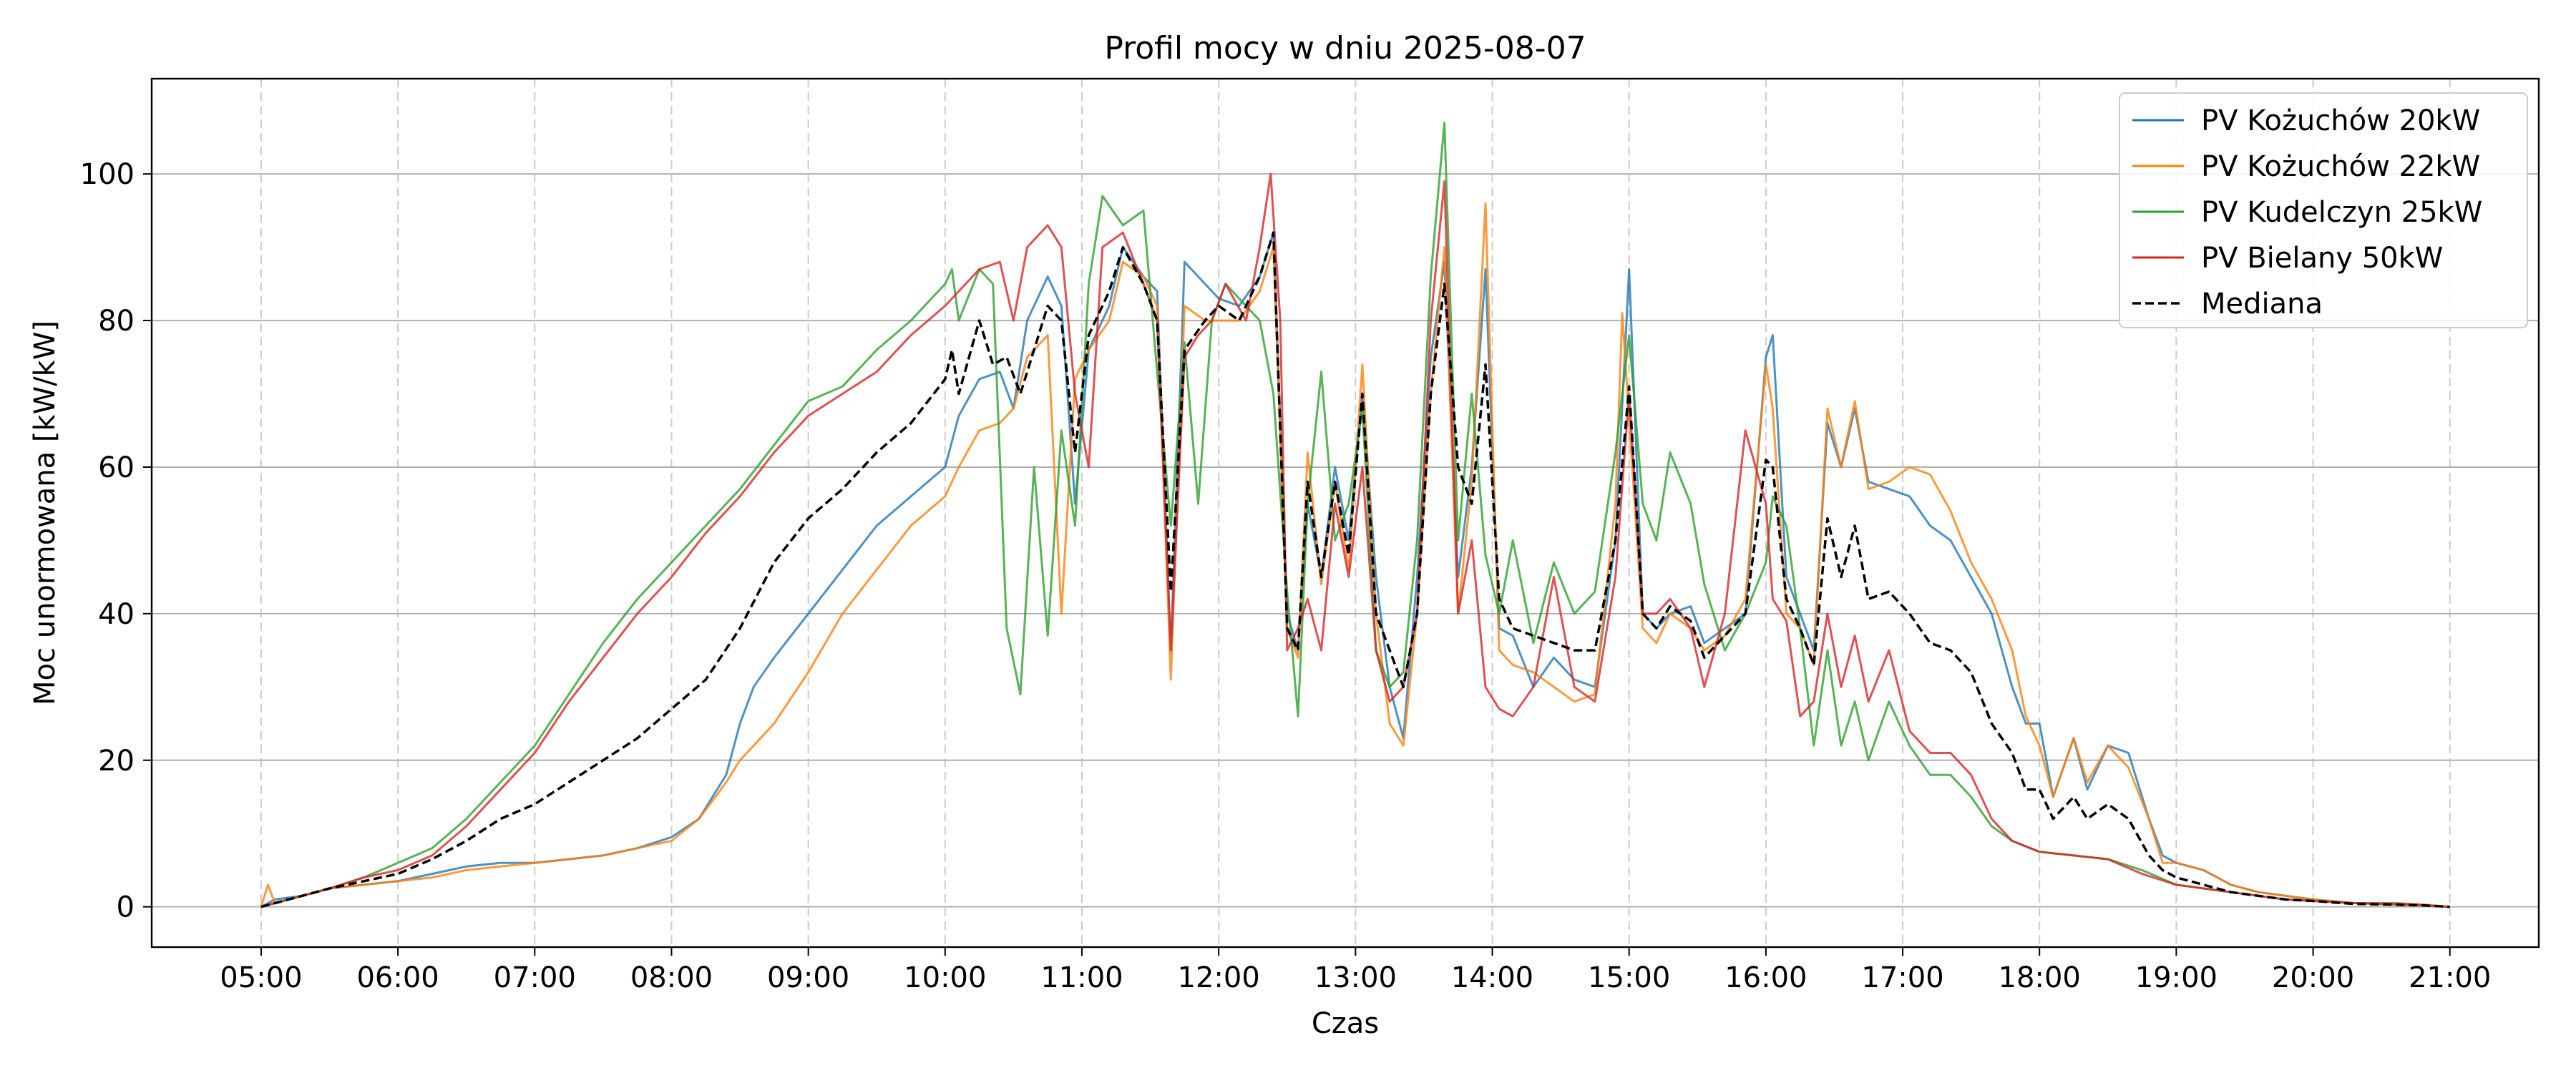  I want to click on legend-frame, so click(2323, 210).